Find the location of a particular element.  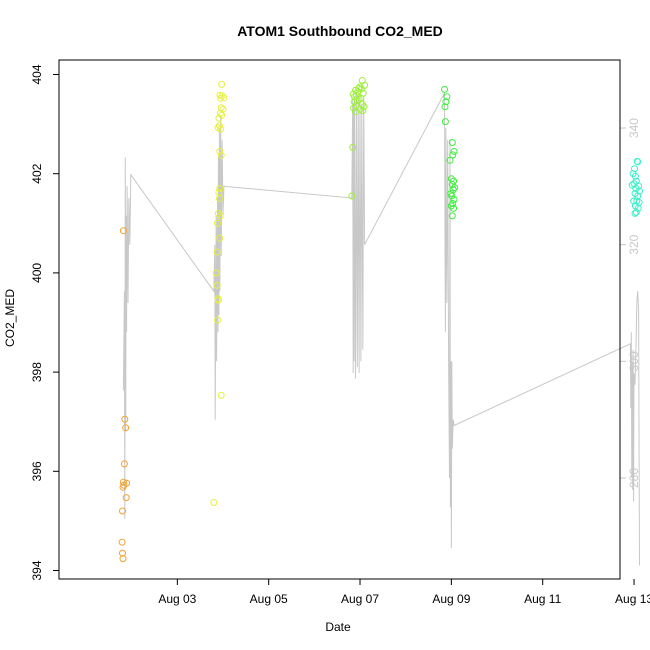

y2-tick-label: 280 is located at coordinates (634, 478).